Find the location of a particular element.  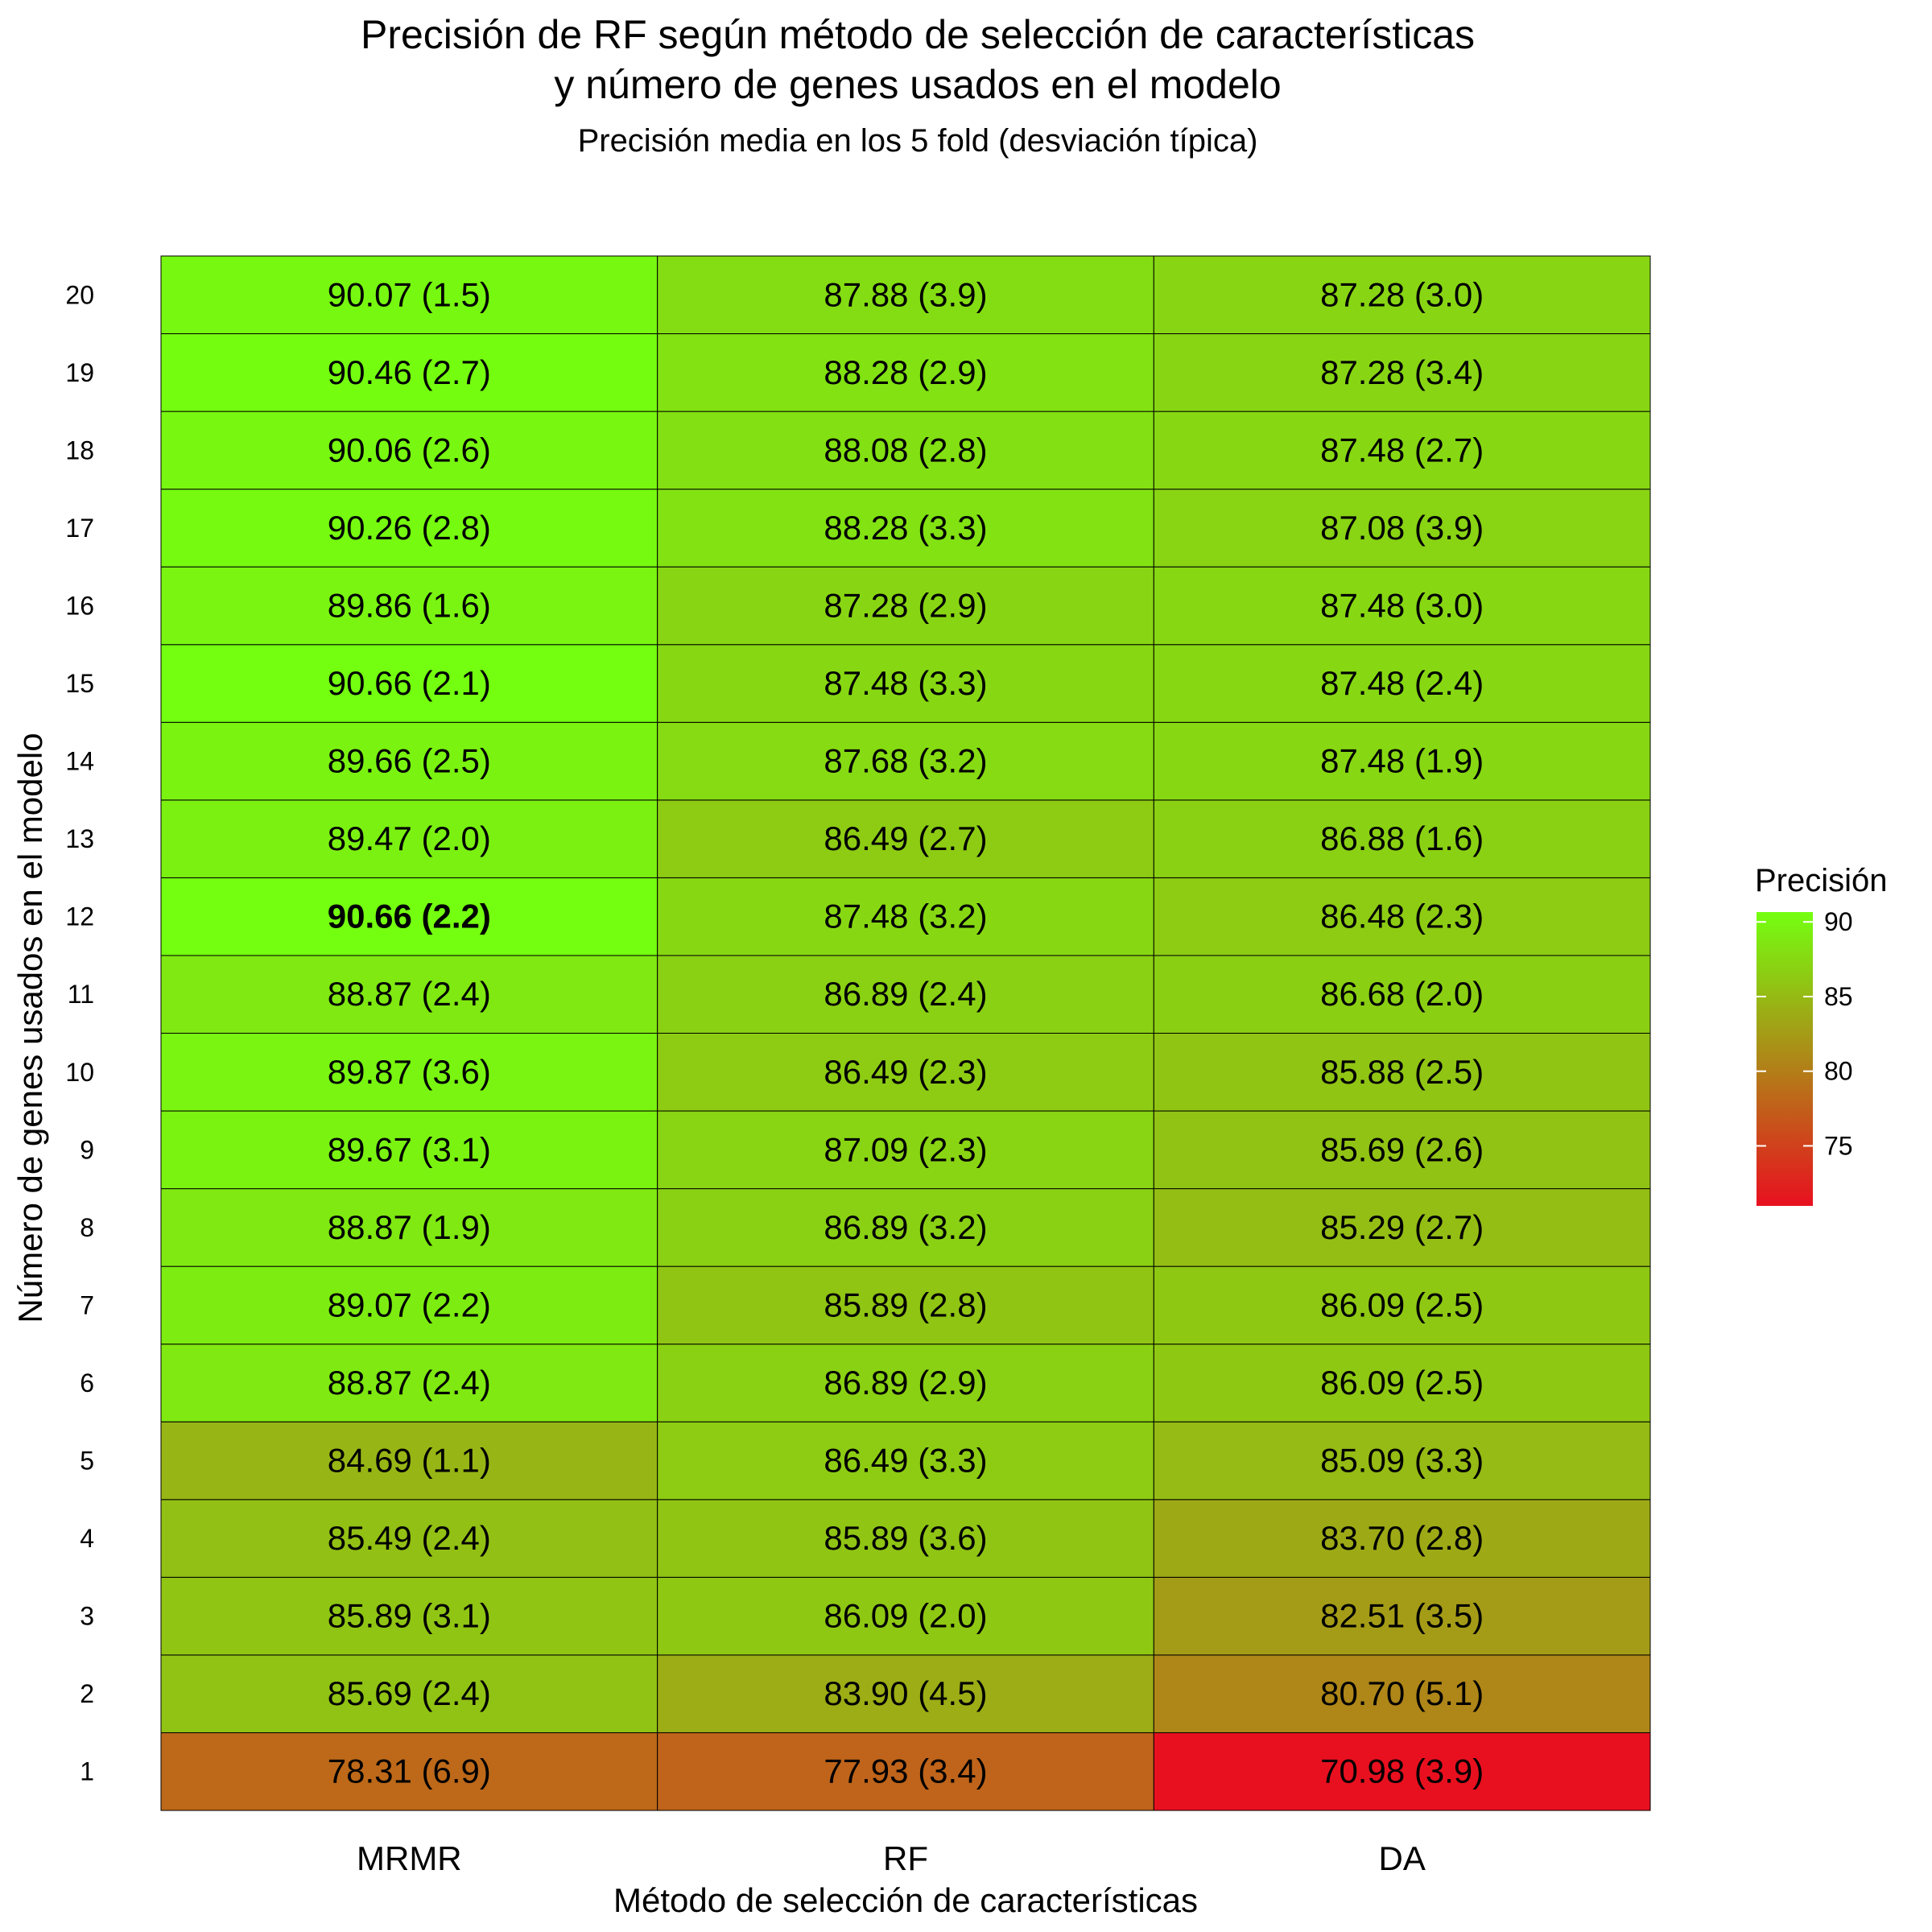

cell-value-label: 85.89 (3.6) is located at coordinates (905, 1538).